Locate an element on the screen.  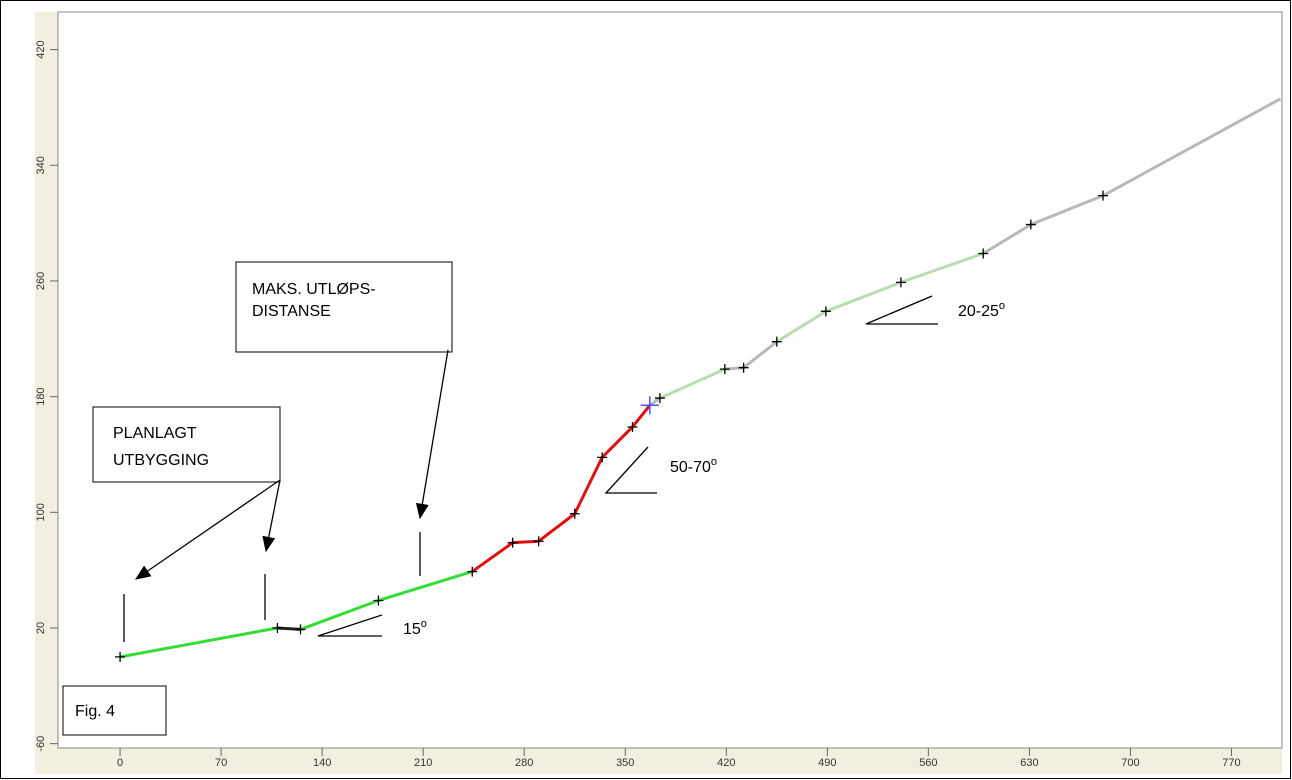
angle-label: 20-25o is located at coordinates (981, 310).